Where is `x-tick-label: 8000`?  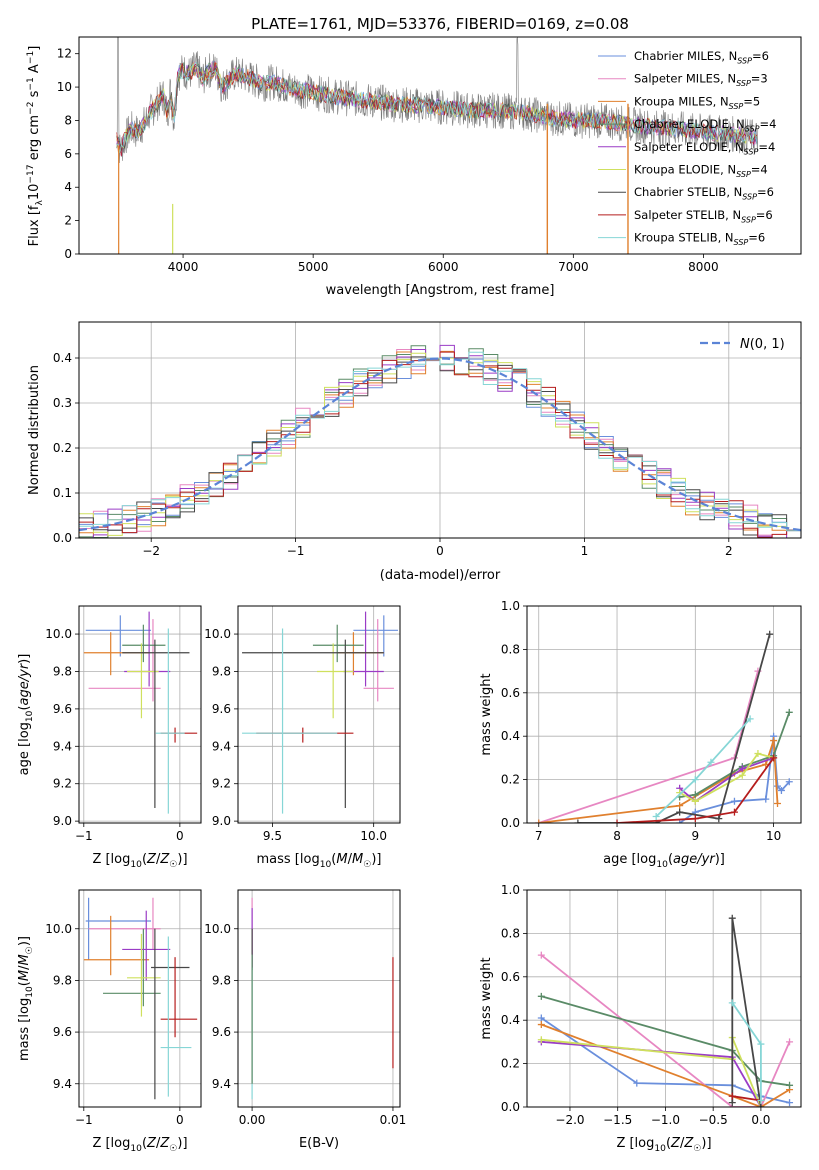 x-tick-label: 8000 is located at coordinates (703, 267).